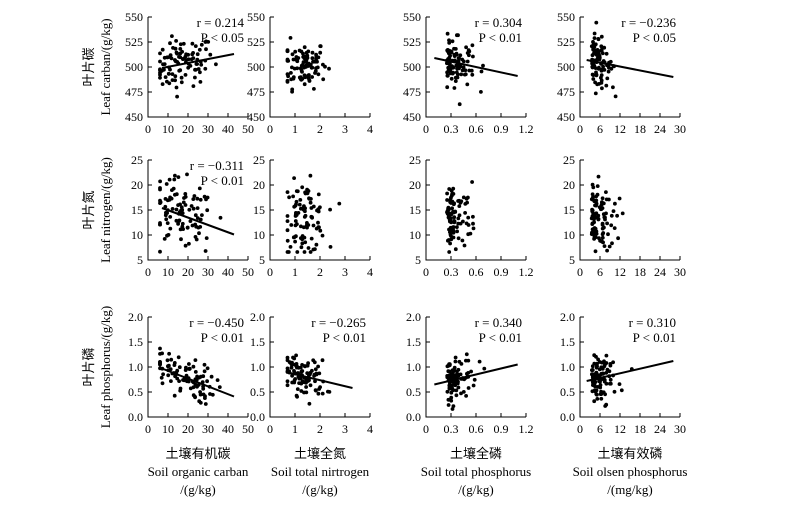 This screenshot has width=800, height=508. Describe the element at coordinates (105, 367) in the screenshot. I see `row-label-en: Leaf phosphorus/(g/kg)` at that location.